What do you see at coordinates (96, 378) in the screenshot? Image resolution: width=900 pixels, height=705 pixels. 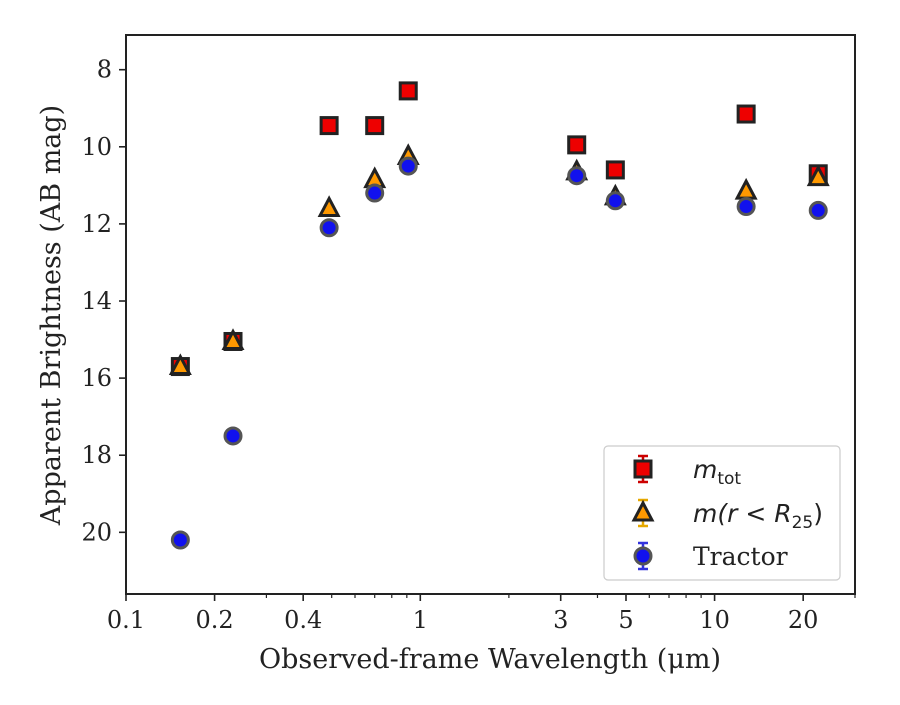 I see `y-tick-label: 16` at bounding box center [96, 378].